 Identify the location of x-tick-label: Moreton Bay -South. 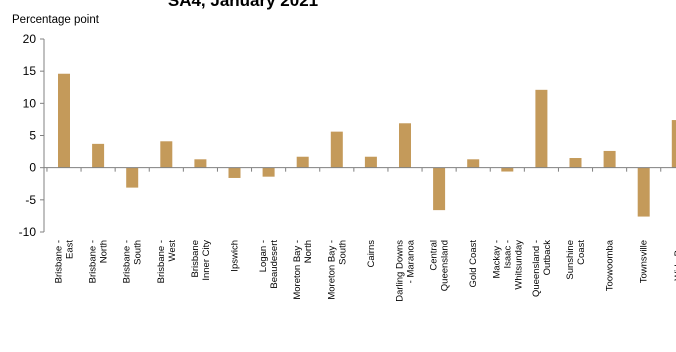
(337, 270).